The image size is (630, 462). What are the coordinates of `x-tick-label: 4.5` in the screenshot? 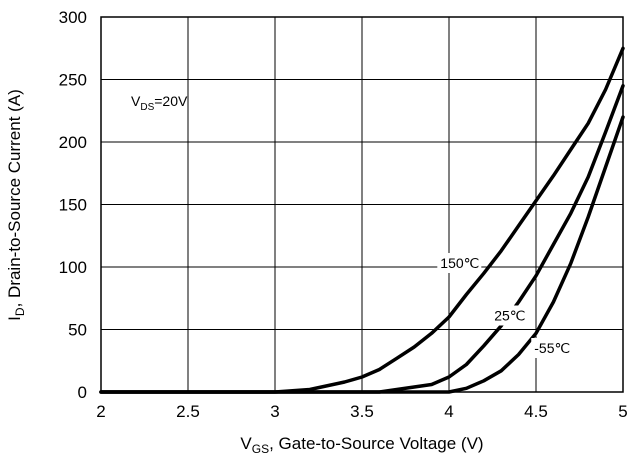 It's located at (536, 411).